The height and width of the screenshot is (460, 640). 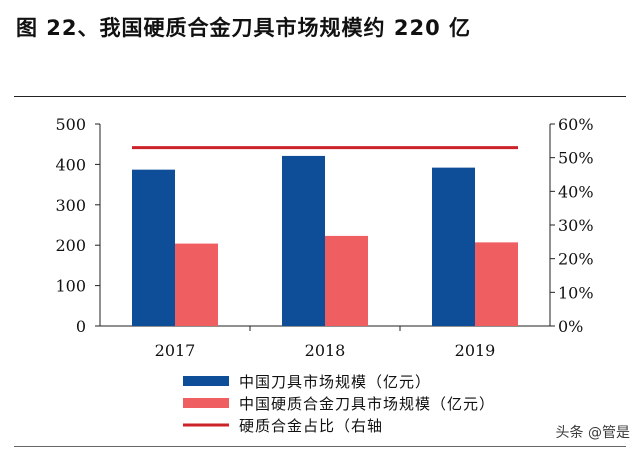 I want to click on chart-legend: 中国刀具市场规模（亿元） 中国硬质合金刀具市场规模（亿元） 硬质合金占比（右轴, so click(x=339, y=404).